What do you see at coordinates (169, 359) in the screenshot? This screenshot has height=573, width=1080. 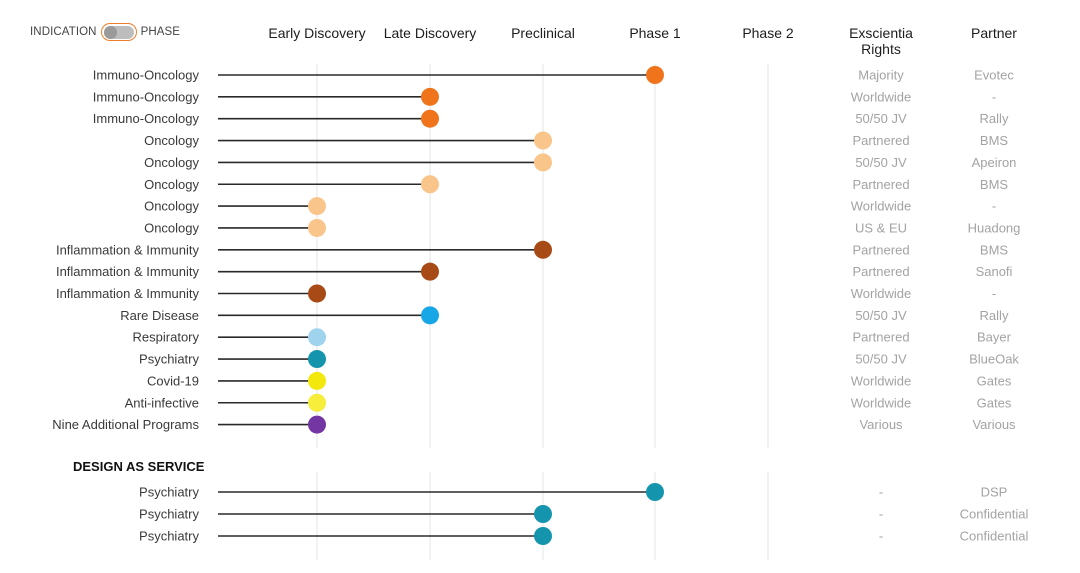 I see `pipeline-row-indication-label: Psychiatry` at bounding box center [169, 359].